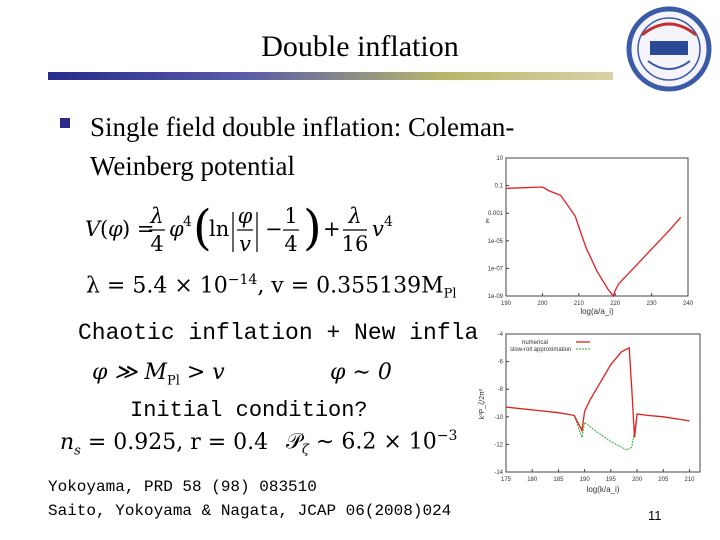 The image size is (720, 540). Describe the element at coordinates (499, 159) in the screenshot. I see `epsilon-ytick-label: 10` at that location.